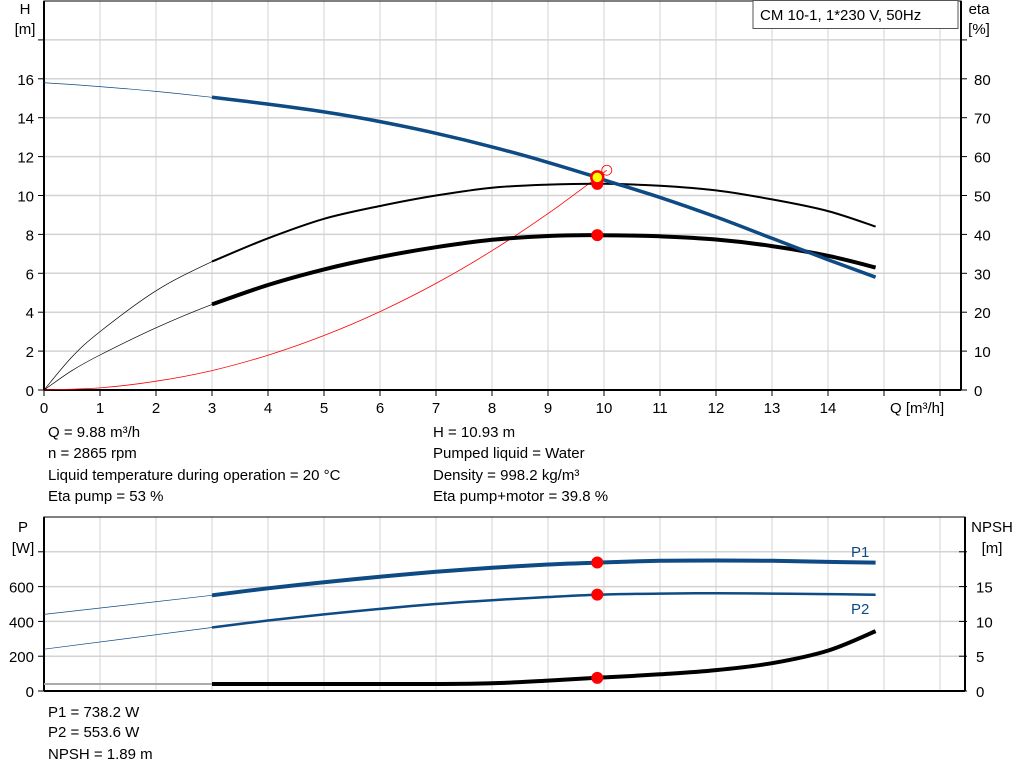 The image size is (1024, 781). Describe the element at coordinates (25, 158) in the screenshot. I see `y-tick-label-left: 12` at that location.